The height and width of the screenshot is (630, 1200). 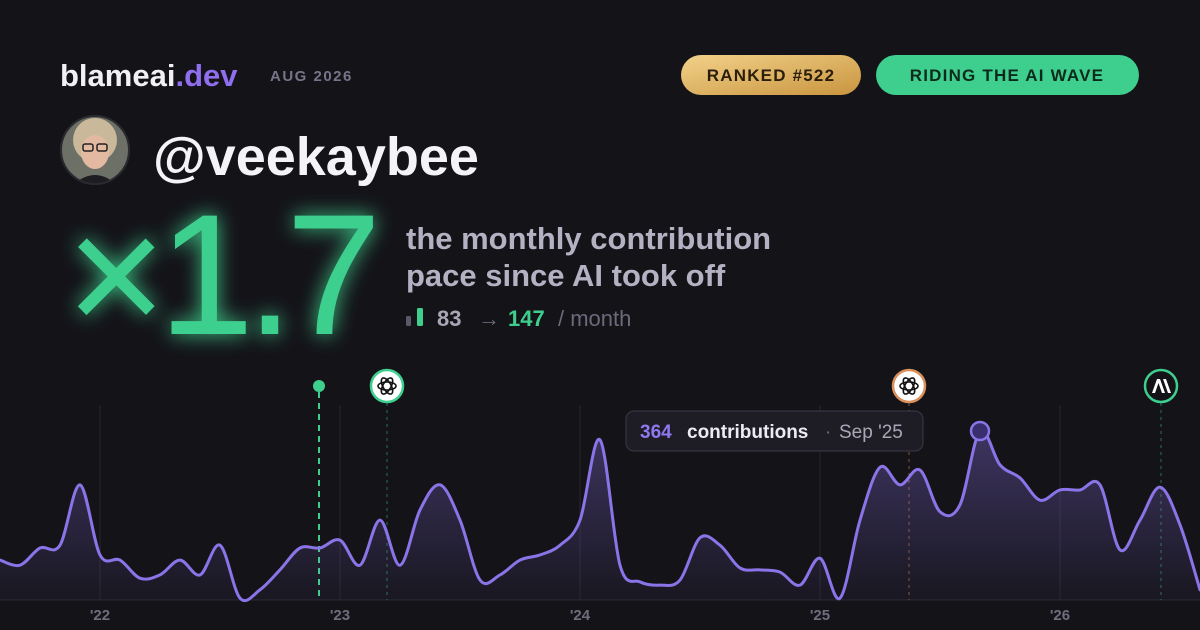 I want to click on date: AUG 2026, so click(x=311, y=76).